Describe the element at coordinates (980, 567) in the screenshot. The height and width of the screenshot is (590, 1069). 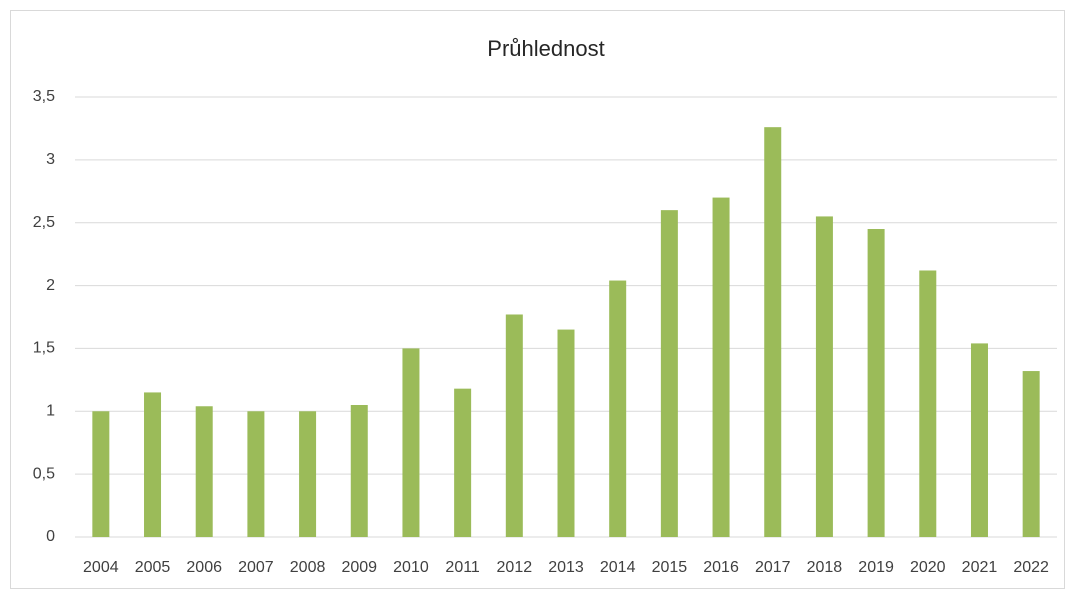
I see `x-tick-label: 2021` at that location.